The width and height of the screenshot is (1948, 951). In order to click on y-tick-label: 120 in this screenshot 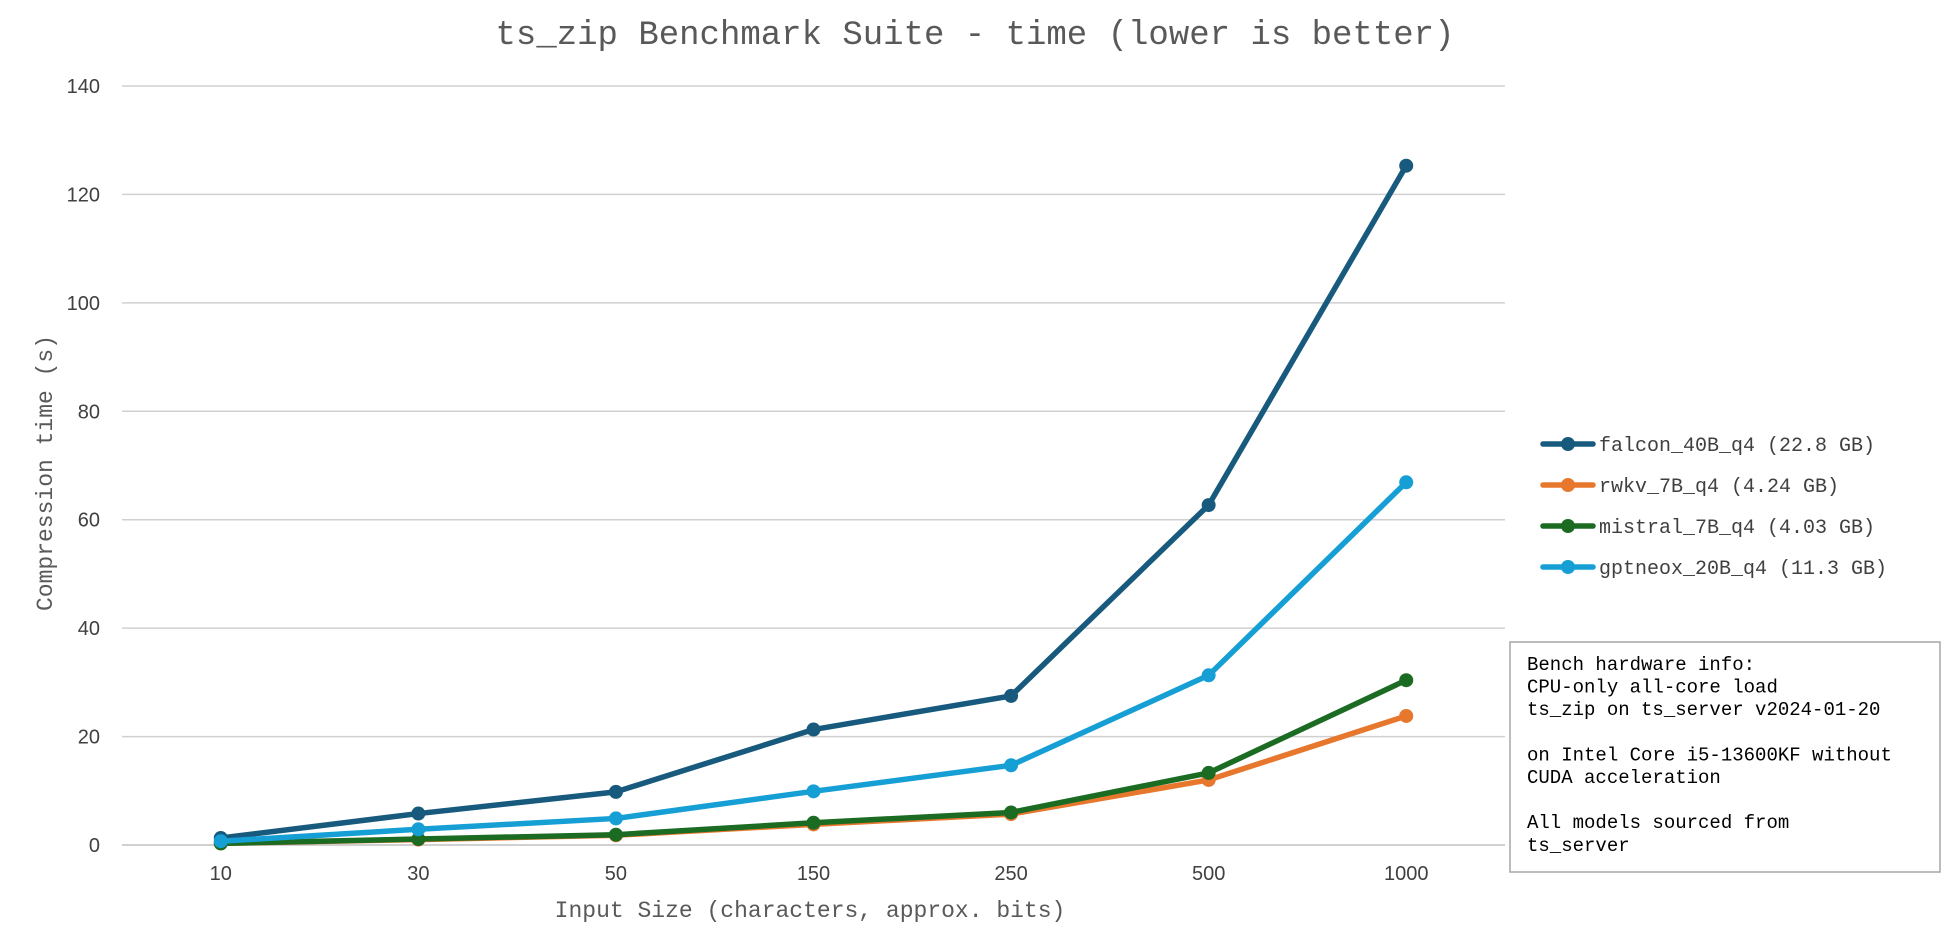, I will do `click(83, 195)`.